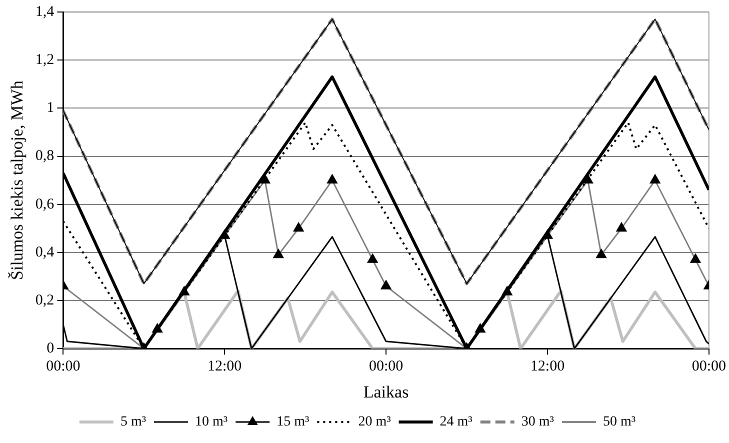 The width and height of the screenshot is (729, 443). Describe the element at coordinates (45, 204) in the screenshot. I see `y-tick-label: 0,6` at that location.